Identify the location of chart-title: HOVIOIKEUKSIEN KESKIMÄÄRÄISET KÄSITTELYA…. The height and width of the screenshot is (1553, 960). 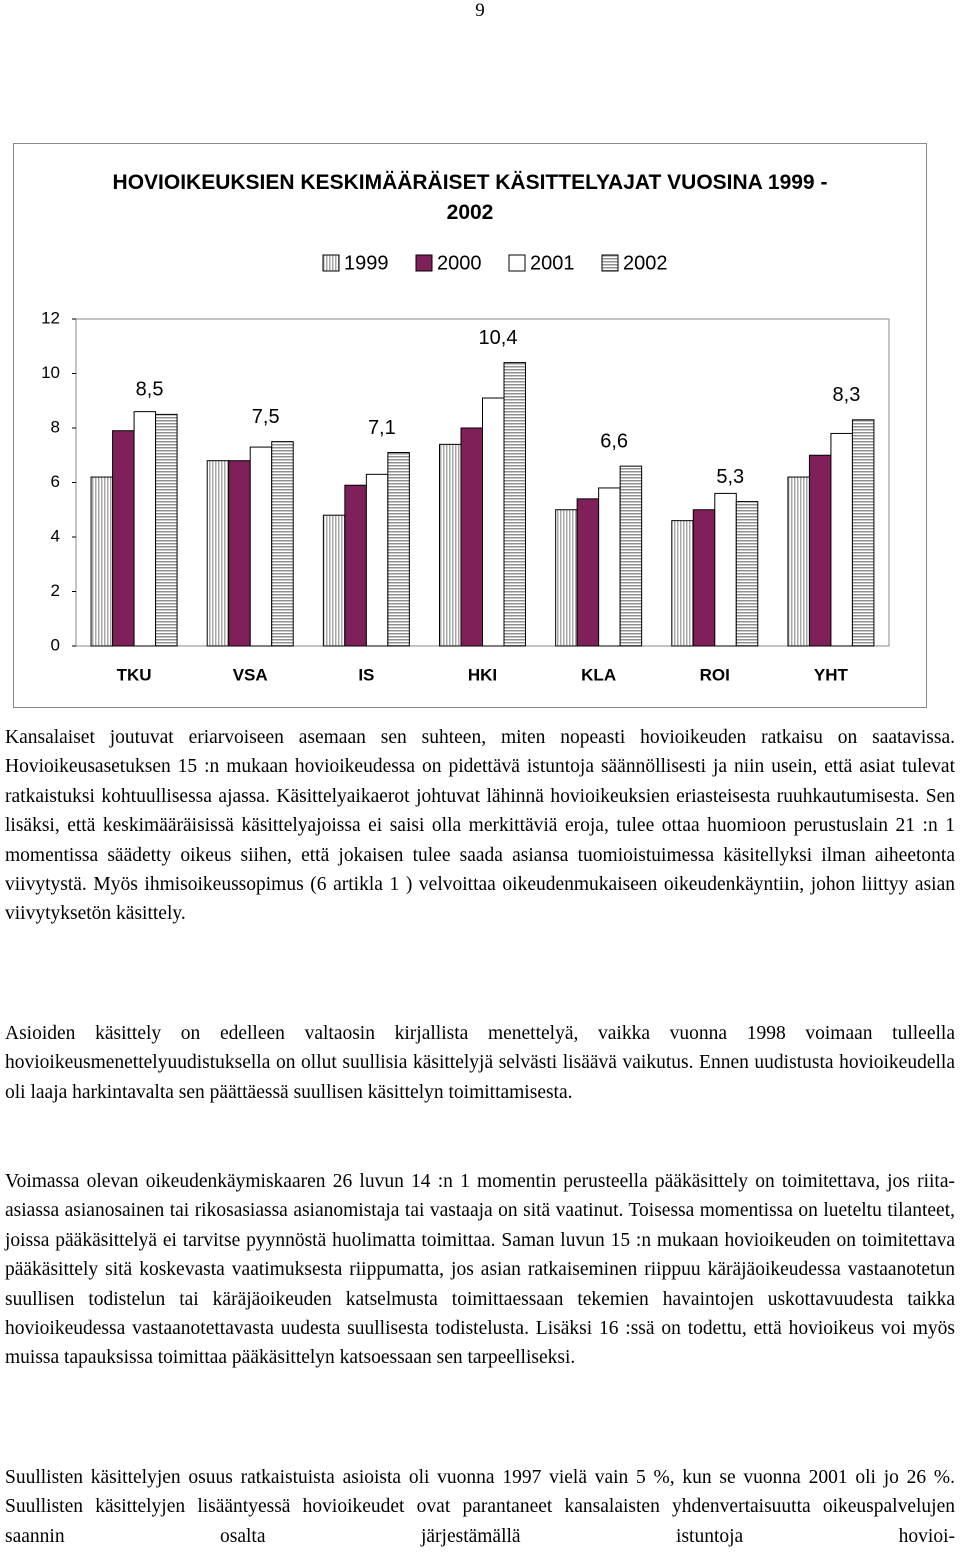
(470, 197).